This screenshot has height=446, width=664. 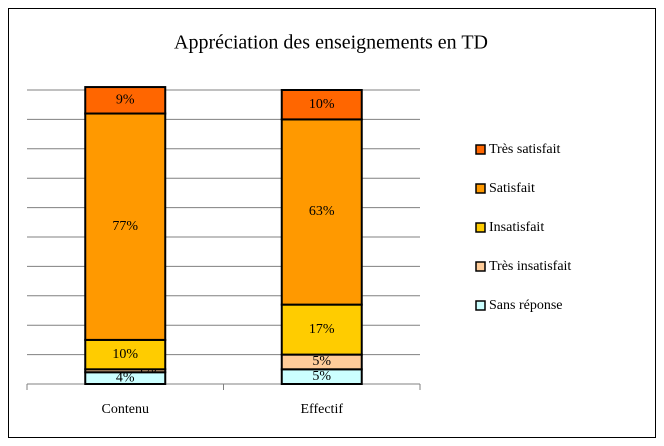 What do you see at coordinates (516, 227) in the screenshot?
I see `legend-label: Insatisfait` at bounding box center [516, 227].